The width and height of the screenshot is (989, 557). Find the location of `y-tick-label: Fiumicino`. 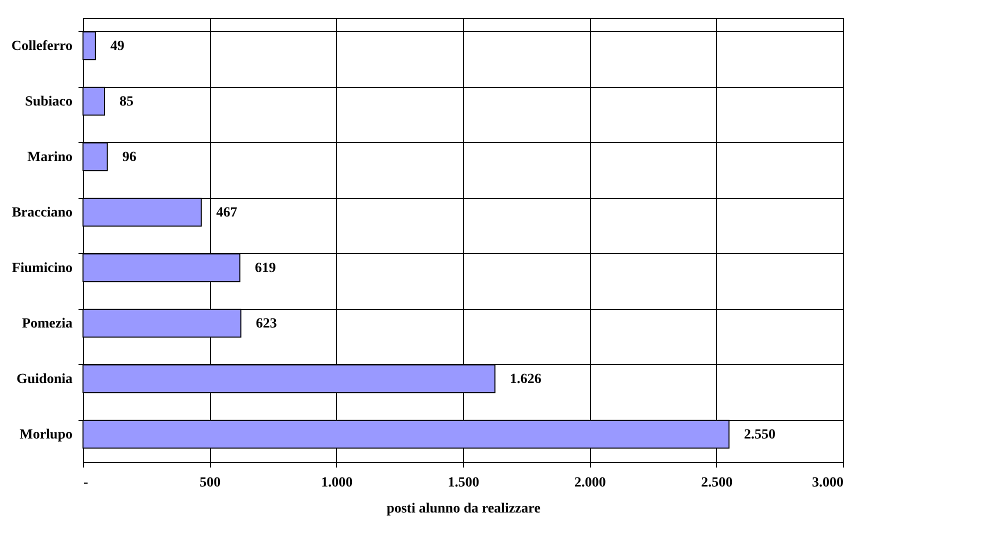

y-tick-label: Fiumicino is located at coordinates (42, 268).